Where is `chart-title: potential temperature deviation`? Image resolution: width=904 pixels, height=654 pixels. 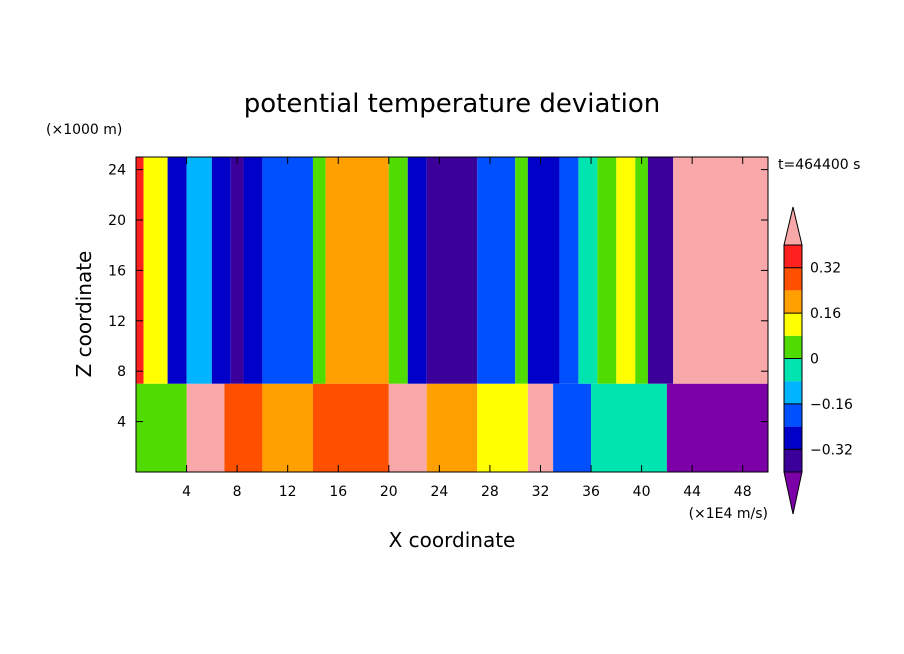 chart-title: potential temperature deviation is located at coordinates (452, 104).